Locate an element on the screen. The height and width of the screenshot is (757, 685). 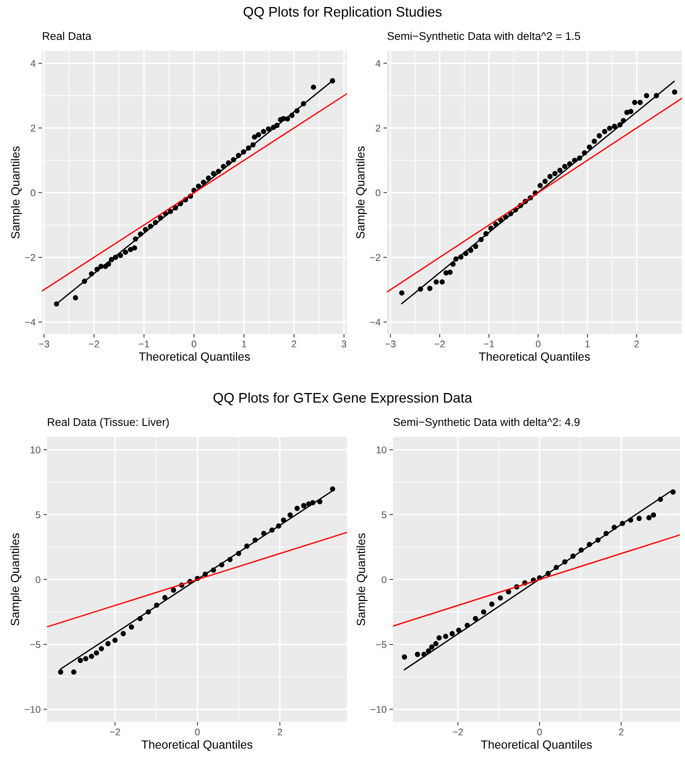
text: QQ Plots for GTEx Gene Expression Data is located at coordinates (342, 399).